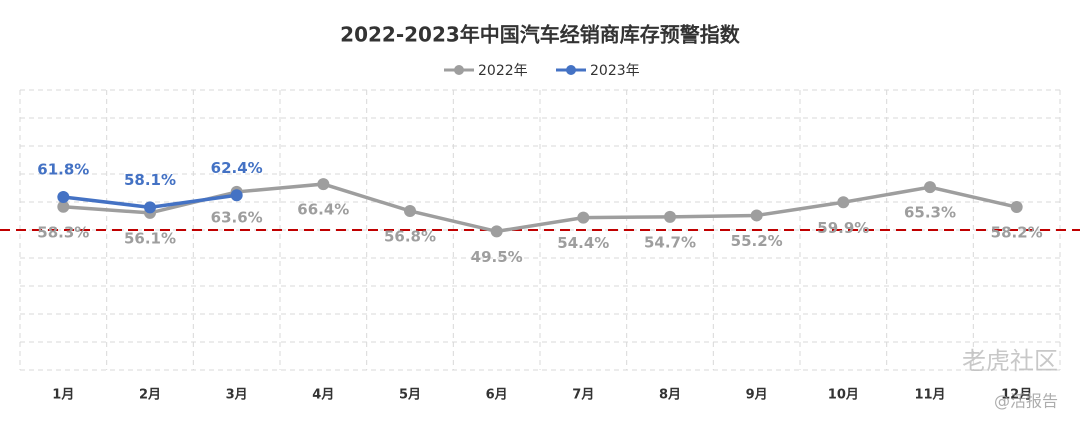 The image size is (1080, 431). I want to click on data-label: 54.7%, so click(670, 242).